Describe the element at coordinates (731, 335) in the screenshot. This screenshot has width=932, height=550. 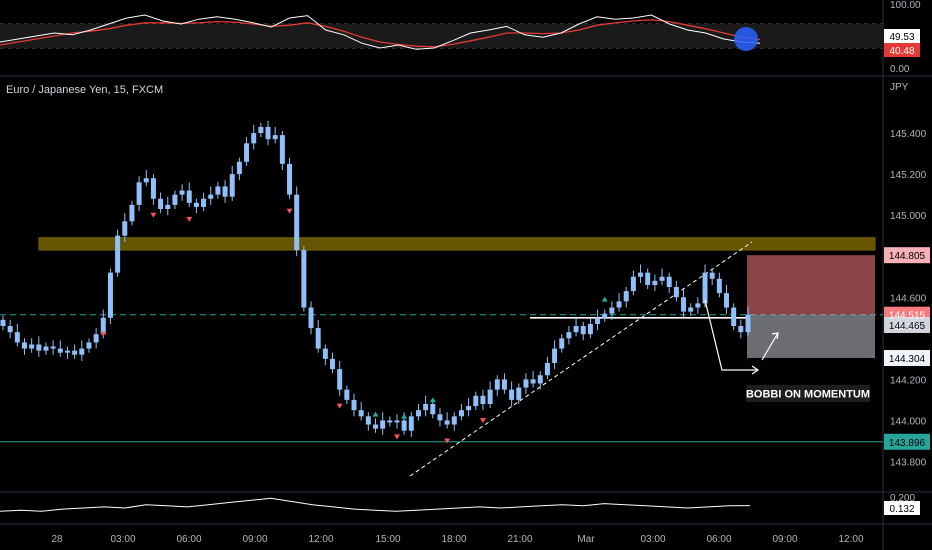
I see `projection-down-arrow` at that location.